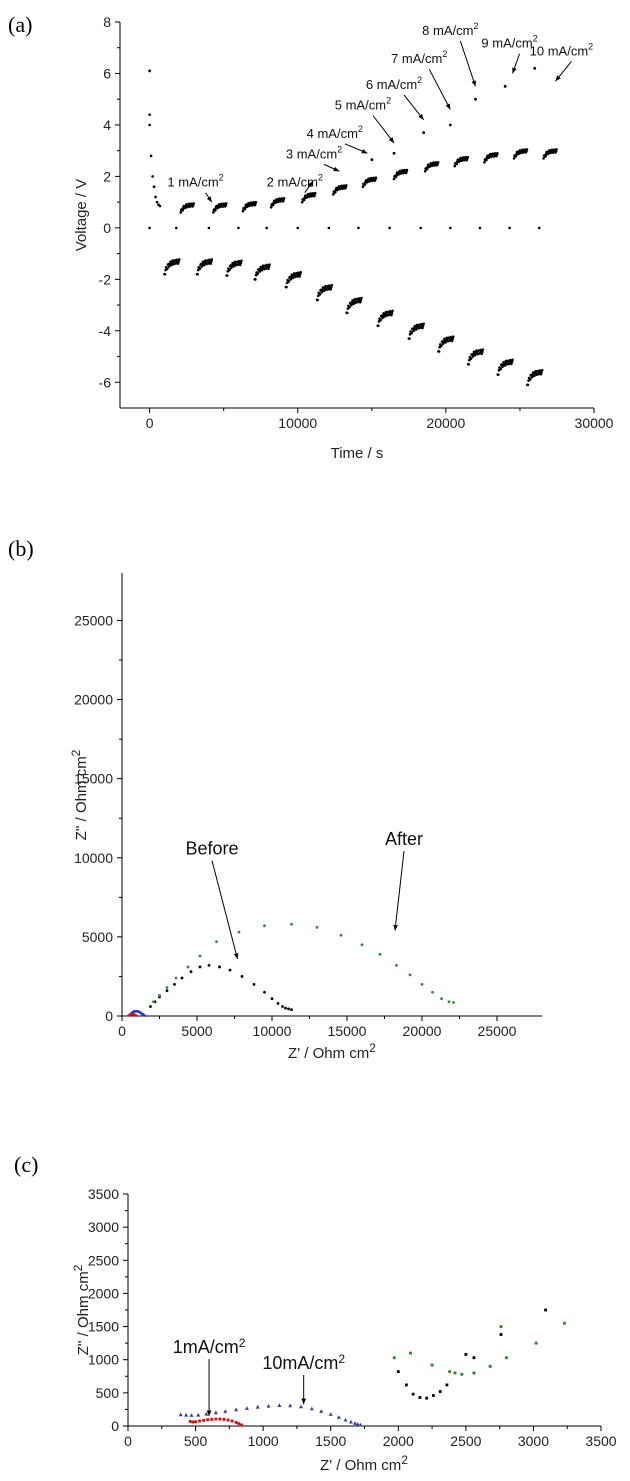  What do you see at coordinates (196, 1441) in the screenshot?
I see `x-tick-label: 500` at bounding box center [196, 1441].